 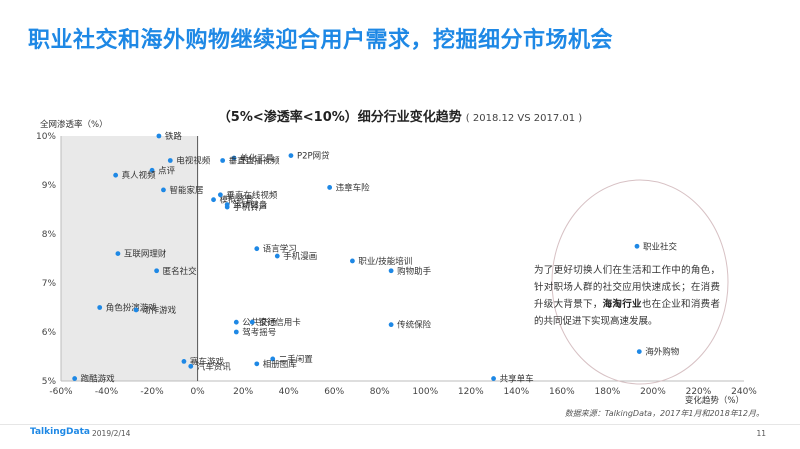 What do you see at coordinates (250, 207) in the screenshot?
I see `data-point-label: 手机铃声` at bounding box center [250, 207].